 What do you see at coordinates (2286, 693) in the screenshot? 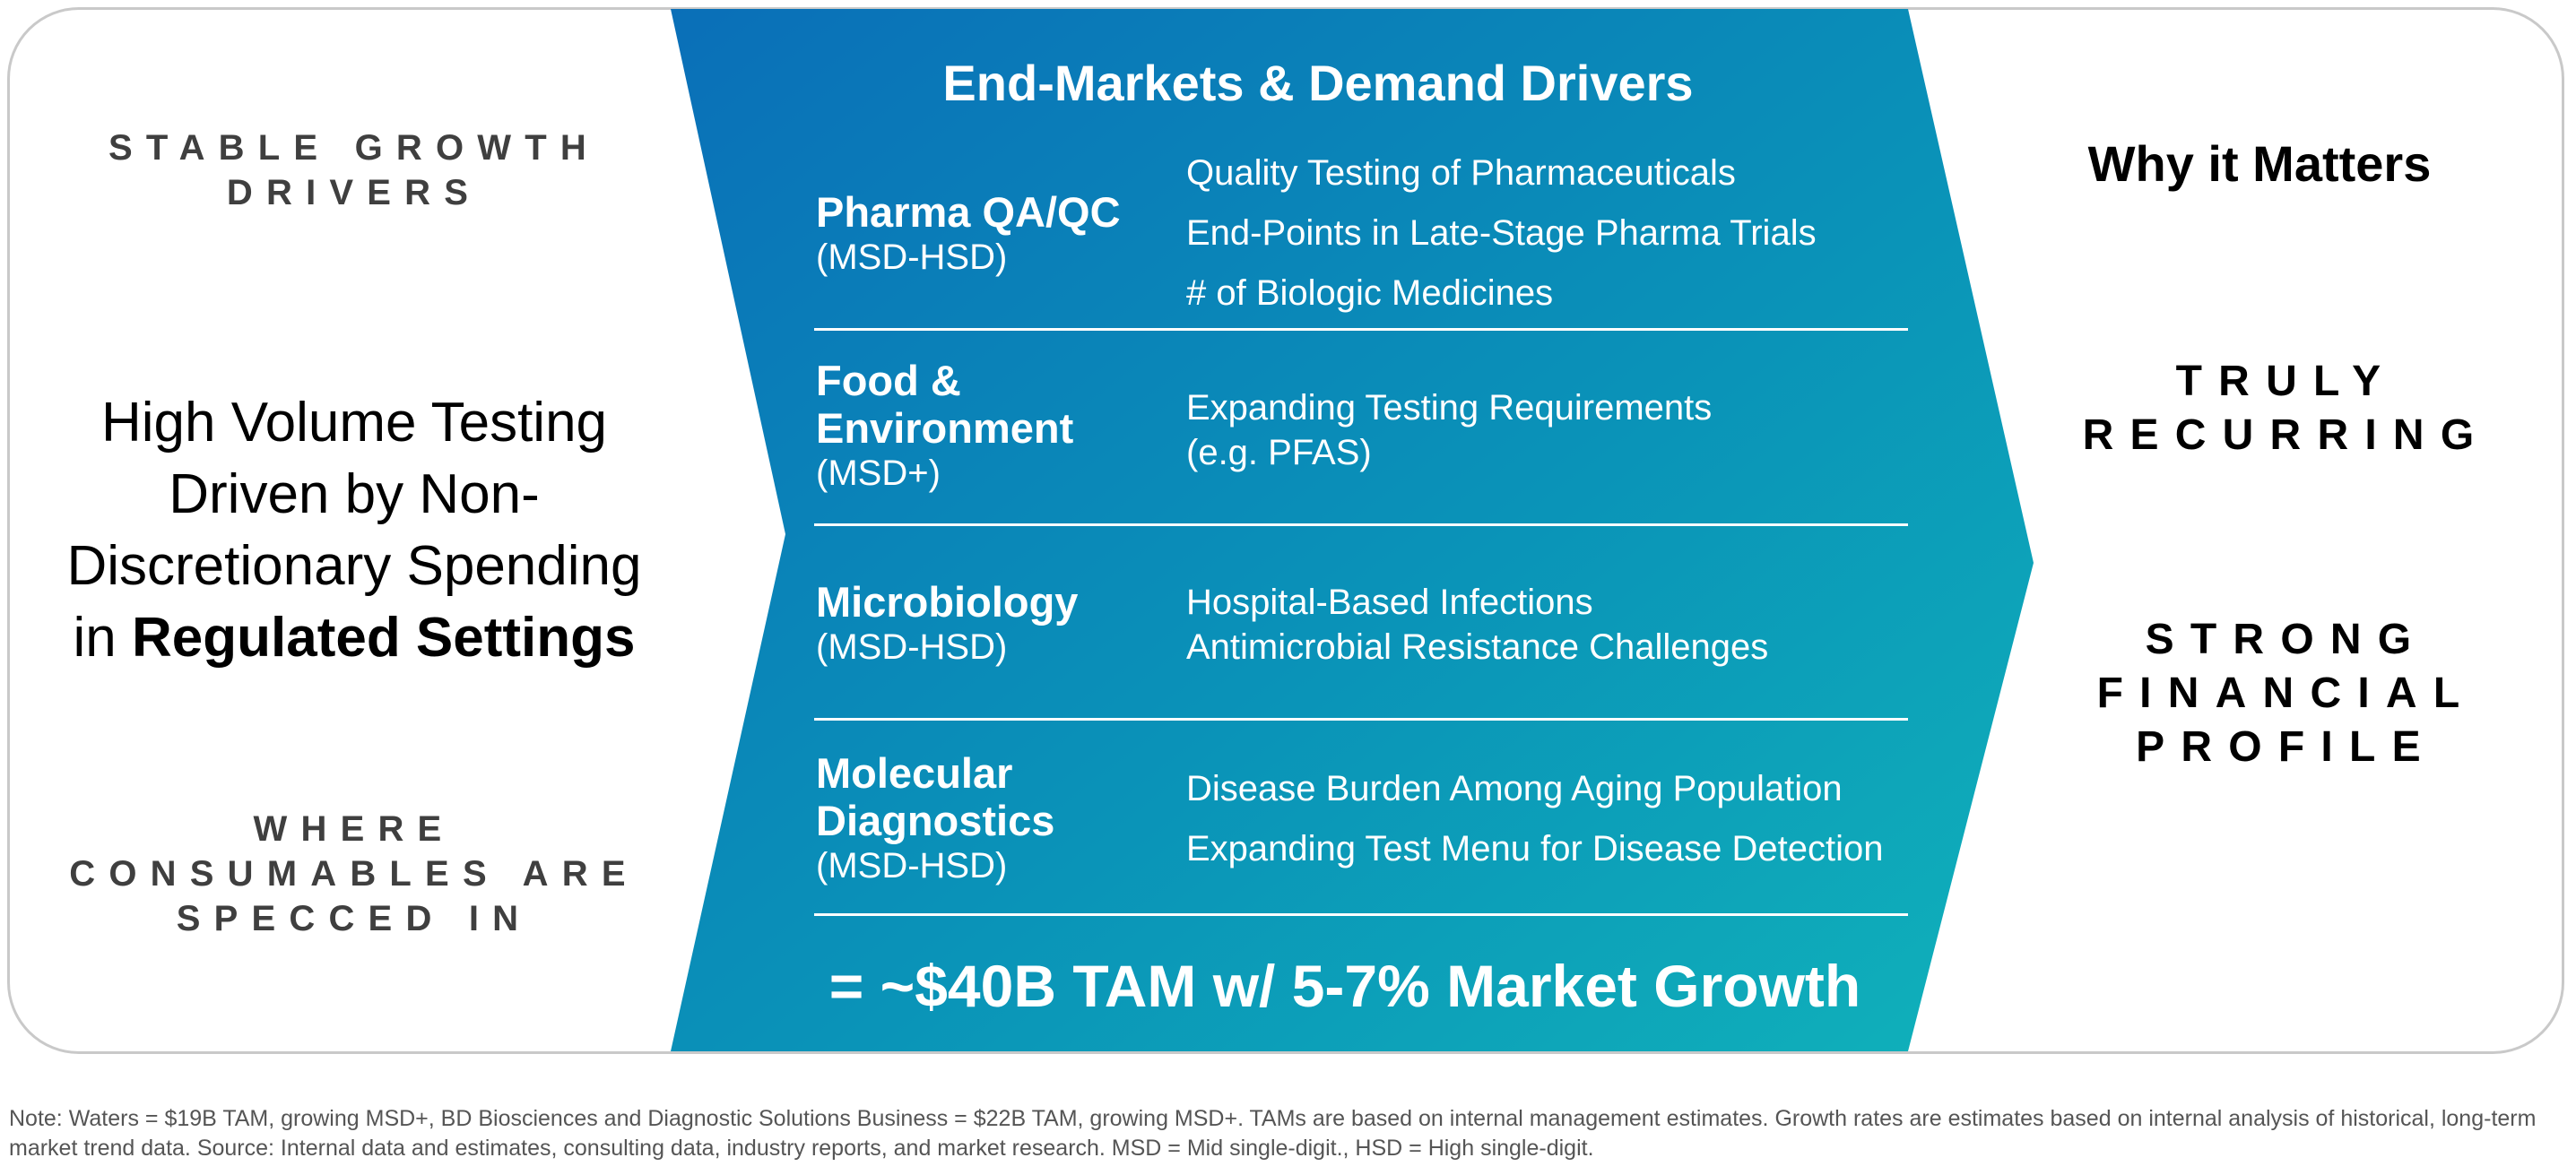
I see `strong-financial-profile-heading: STRONG FINANCIAL PROFILE` at bounding box center [2286, 693].